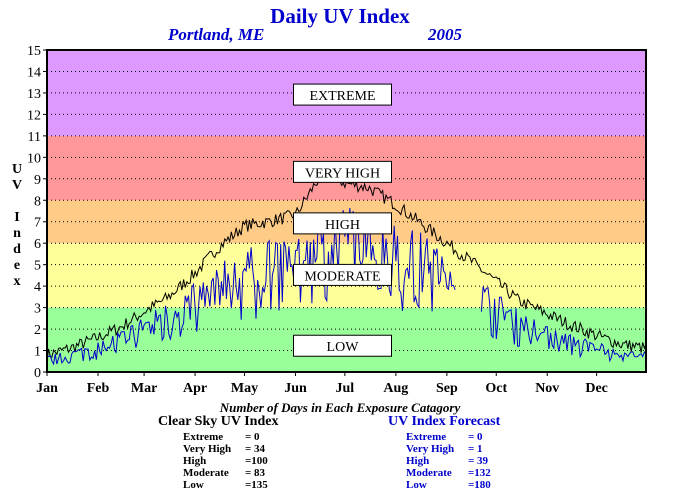  What do you see at coordinates (447, 388) in the screenshot?
I see `x-tick-label: Sep` at bounding box center [447, 388].